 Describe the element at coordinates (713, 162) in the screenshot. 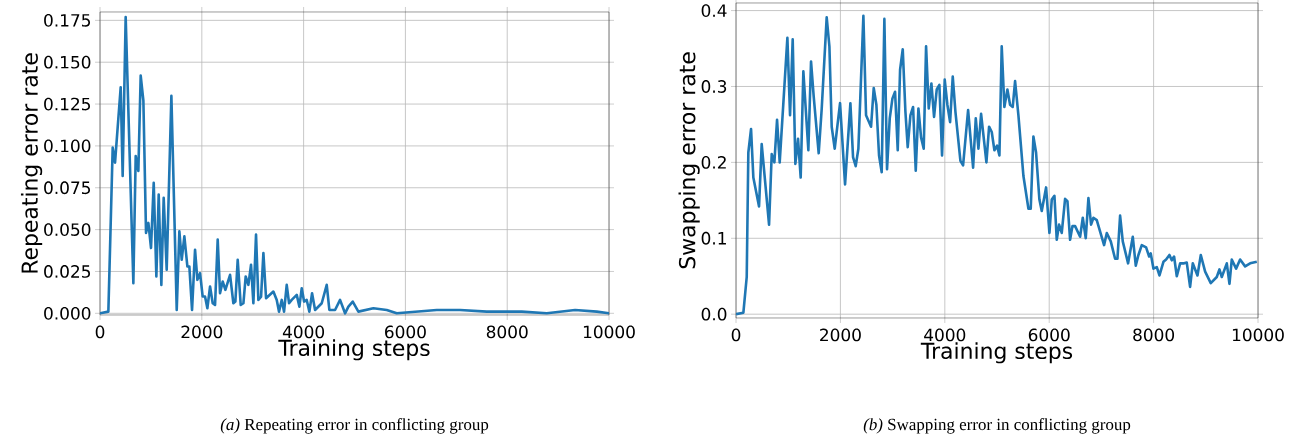

I see `y-tick-label: 0.2` at that location.